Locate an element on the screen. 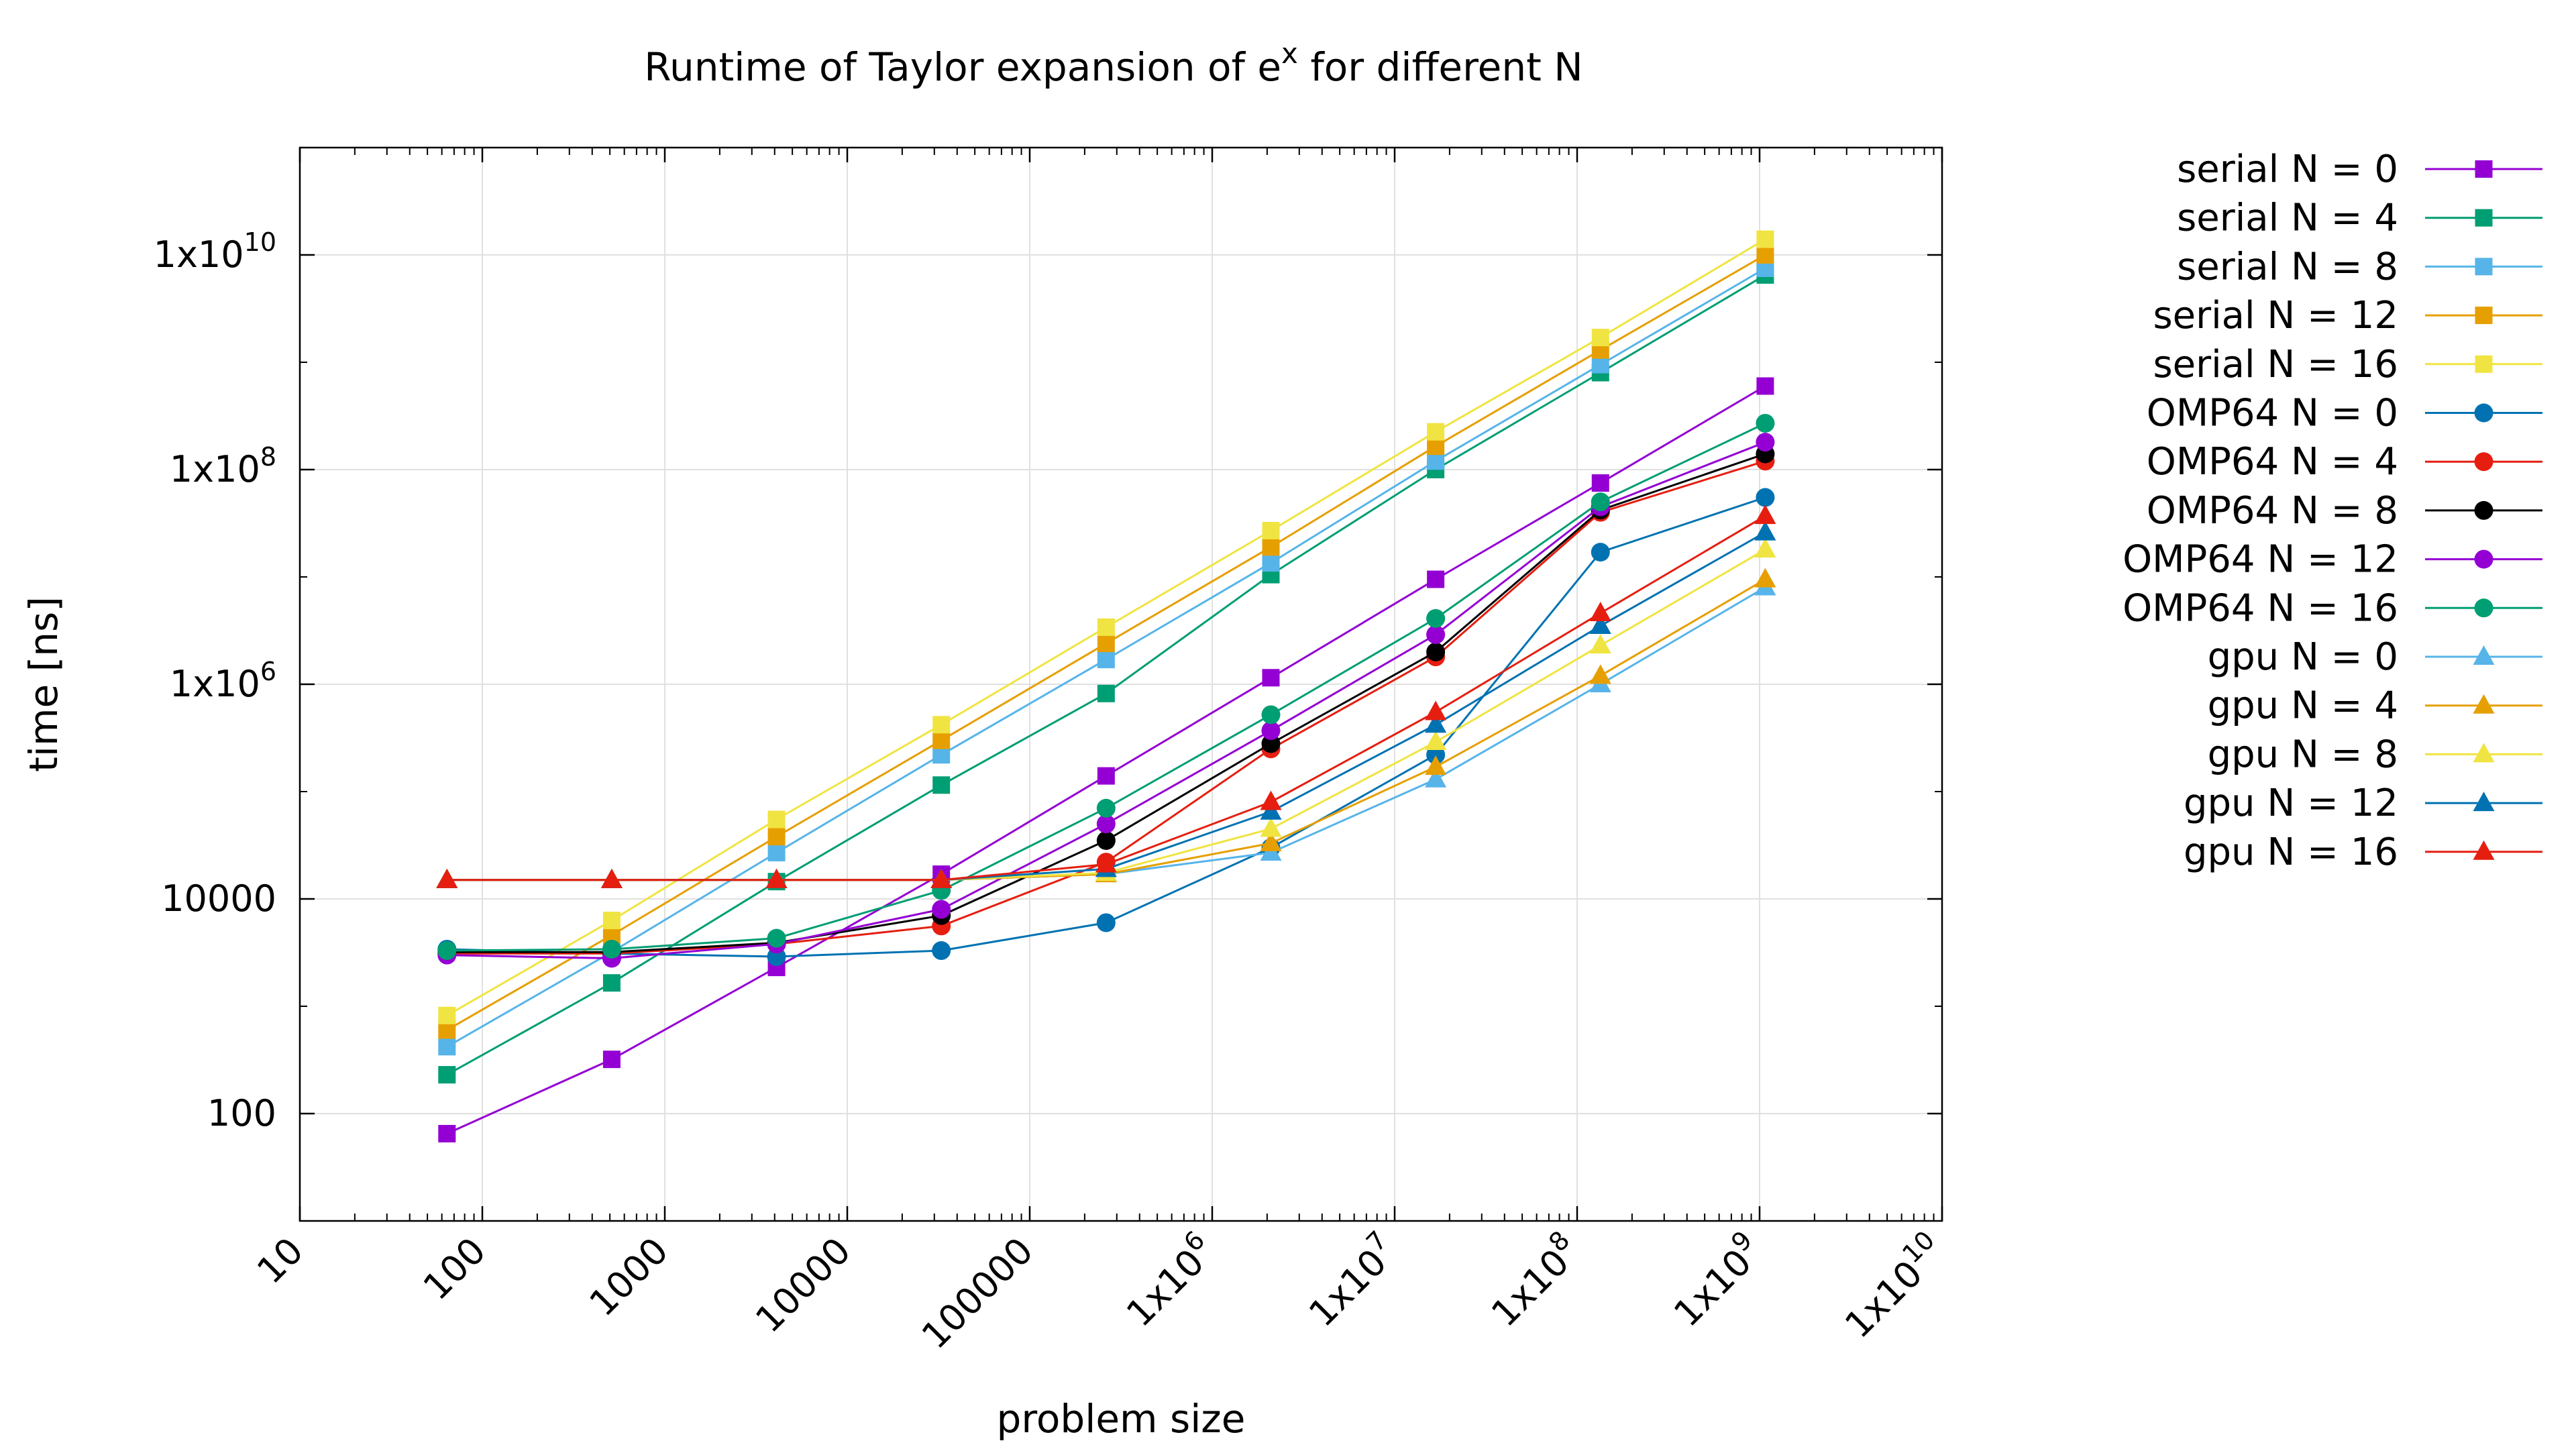 The width and height of the screenshot is (2576, 1449). legend-label: gpu N = 0 is located at coordinates (2303, 657).